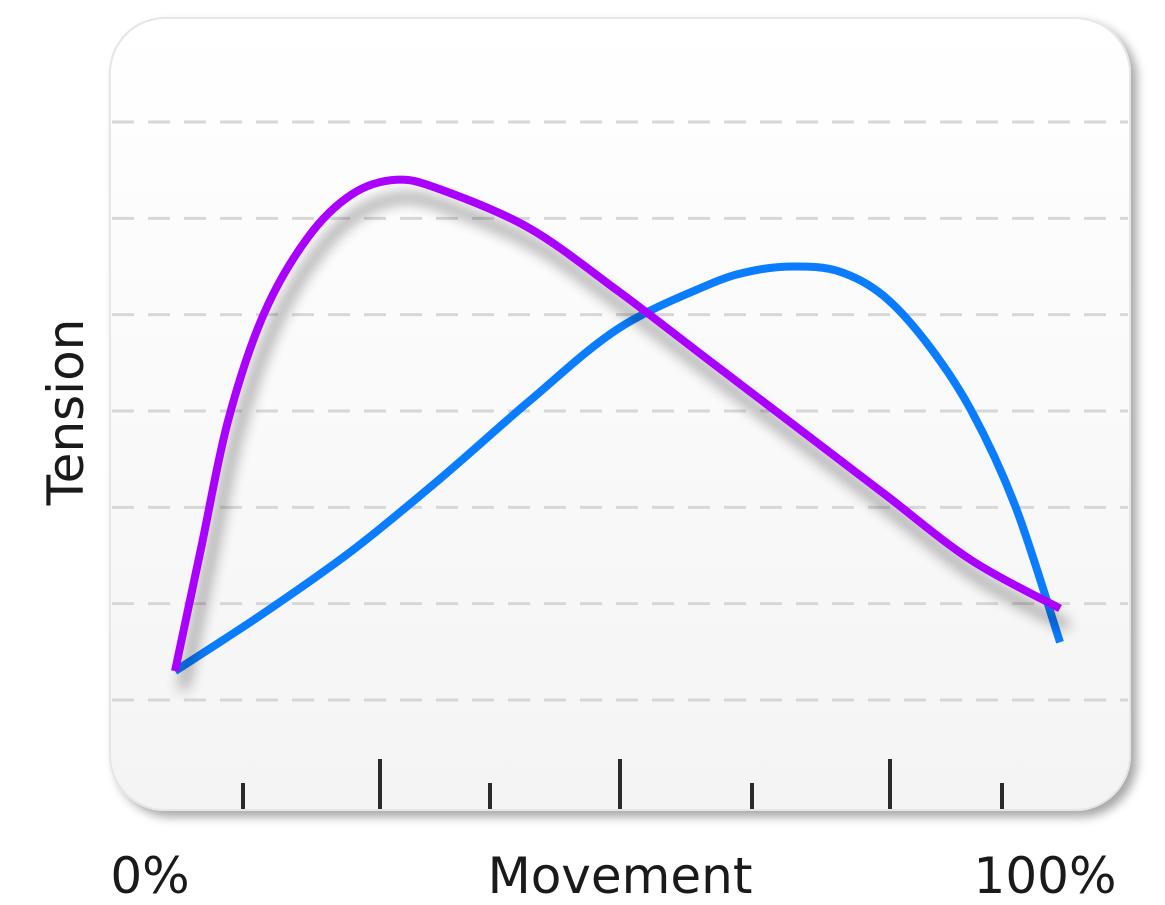  Describe the element at coordinates (622, 784) in the screenshot. I see `x-axis-ticks` at that location.